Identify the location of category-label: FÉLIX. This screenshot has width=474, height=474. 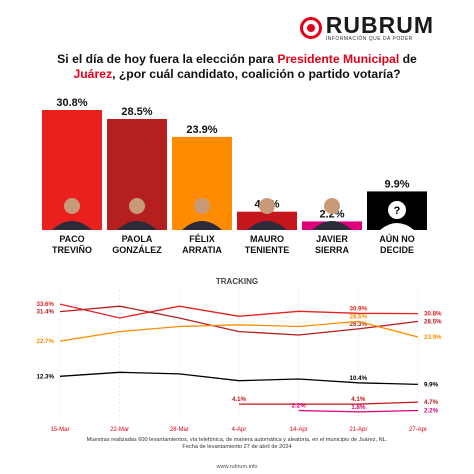
(202, 239).